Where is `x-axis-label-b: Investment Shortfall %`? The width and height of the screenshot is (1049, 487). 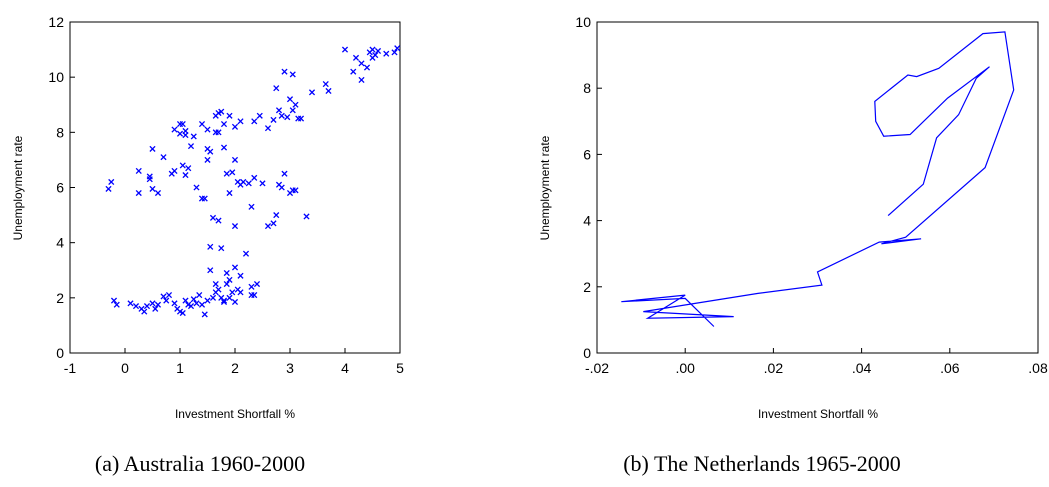
x-axis-label-b: Investment Shortfall % is located at coordinates (818, 414).